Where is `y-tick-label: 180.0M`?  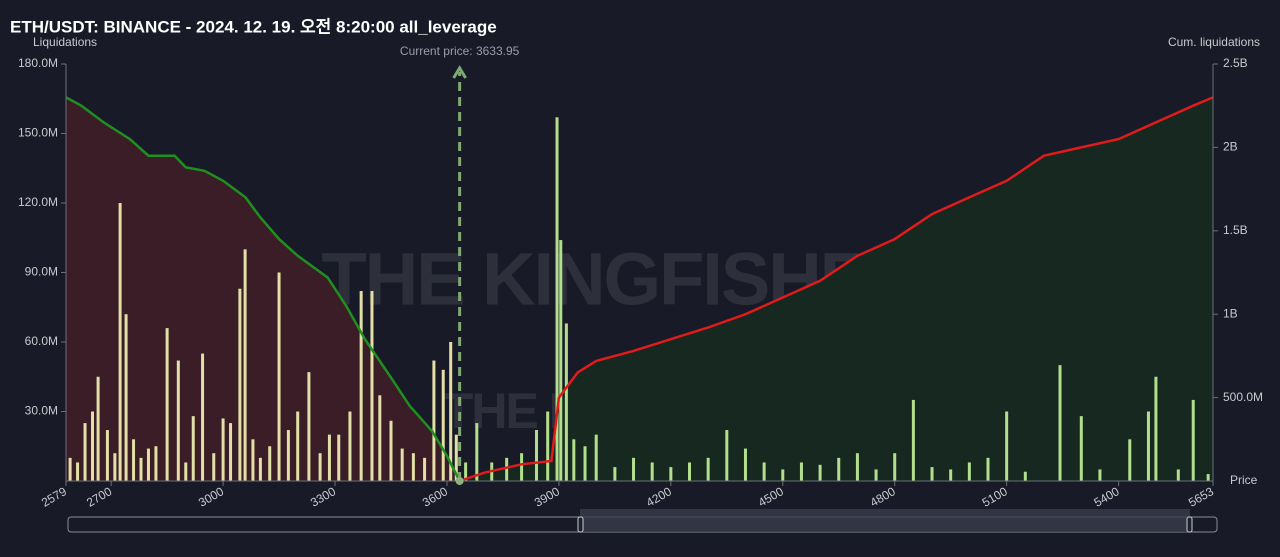 y-tick-label: 180.0M is located at coordinates (38, 63).